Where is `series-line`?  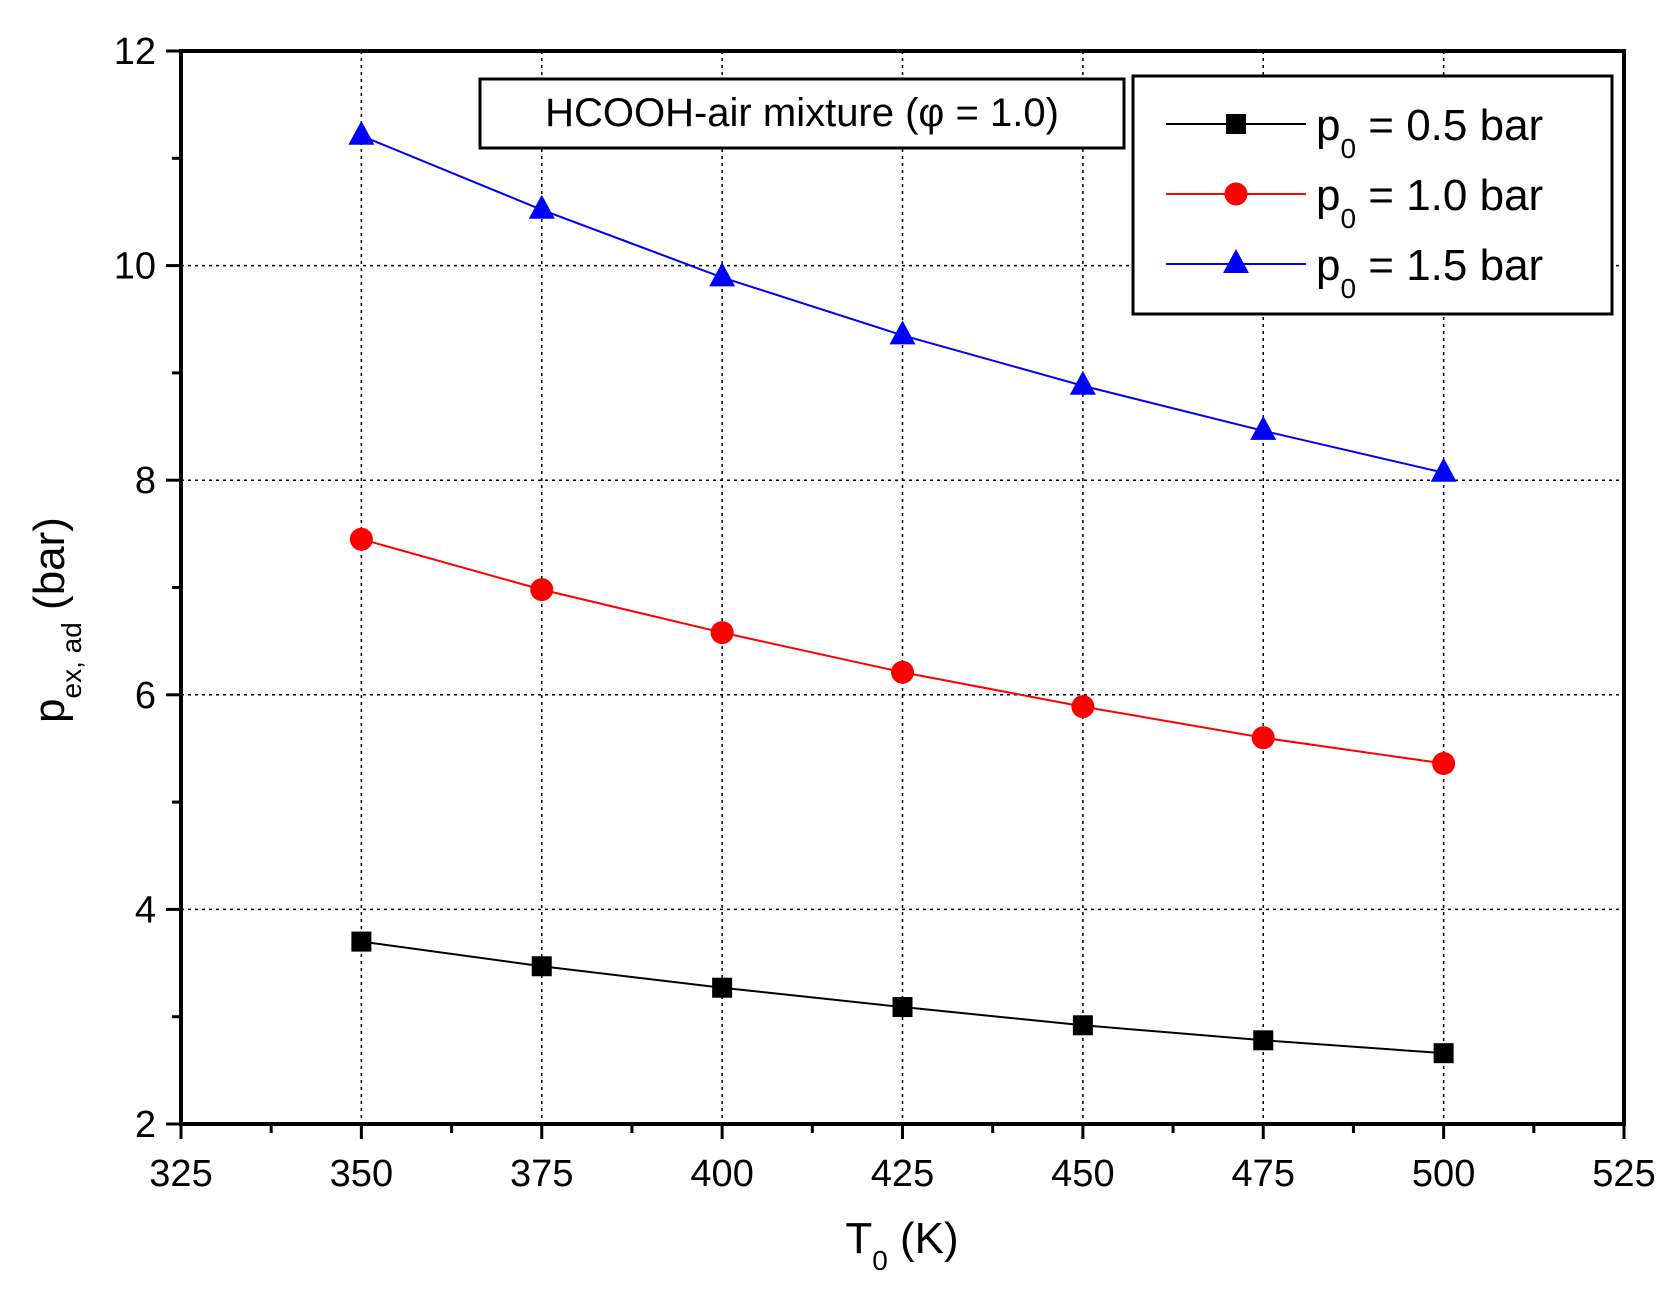 series-line is located at coordinates (902, 651).